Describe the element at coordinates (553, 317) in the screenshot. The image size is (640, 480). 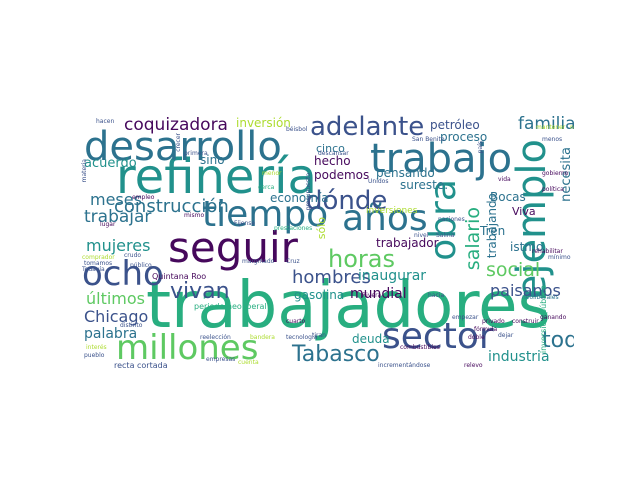
I see `word-ganando: ganando` at that location.